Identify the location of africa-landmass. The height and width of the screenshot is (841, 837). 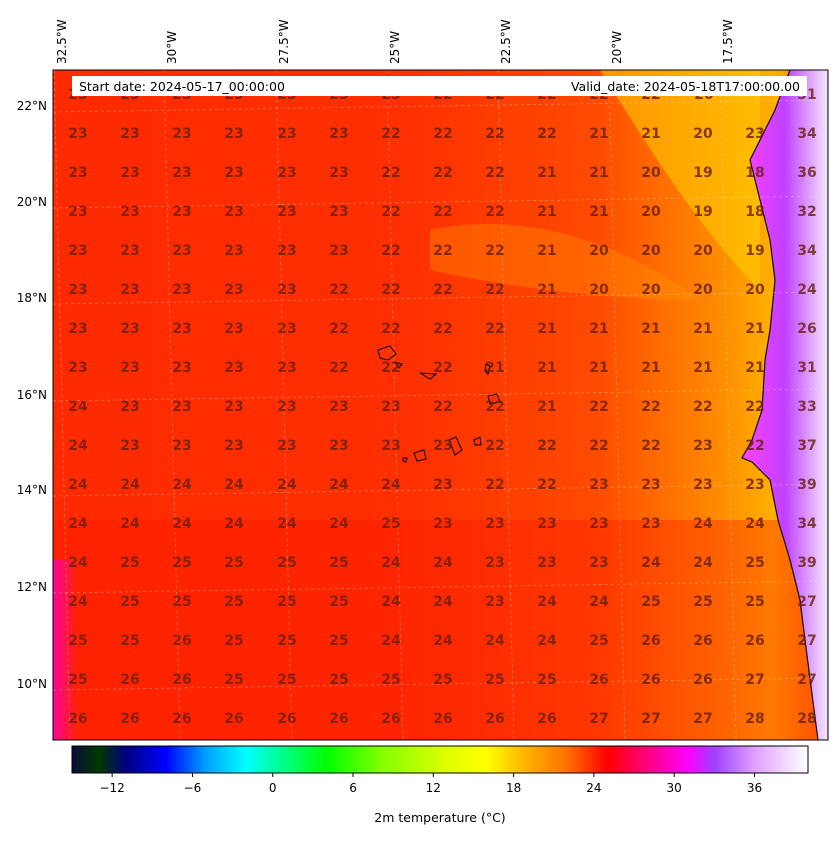
(784, 405).